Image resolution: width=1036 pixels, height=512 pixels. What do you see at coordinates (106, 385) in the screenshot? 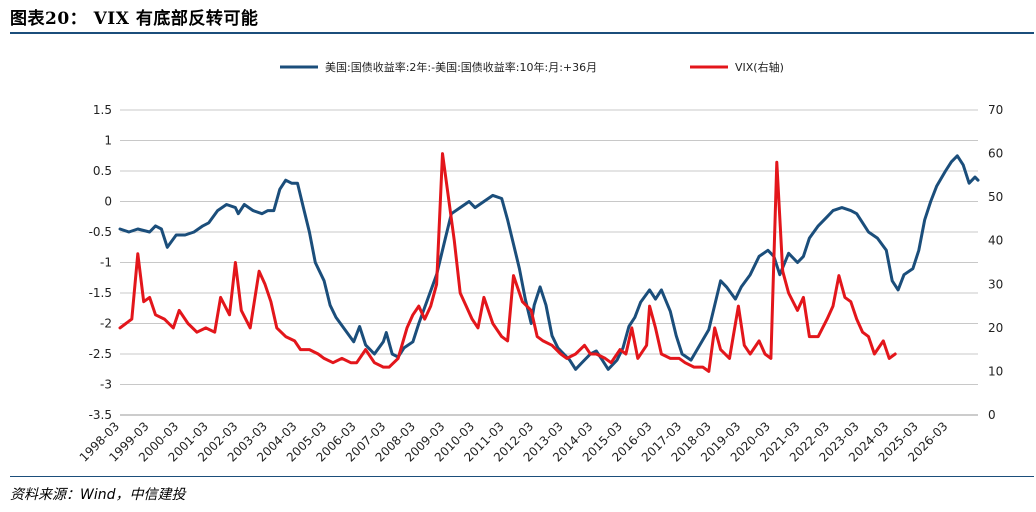
I see `y-left-tick-label: -3` at bounding box center [106, 385].